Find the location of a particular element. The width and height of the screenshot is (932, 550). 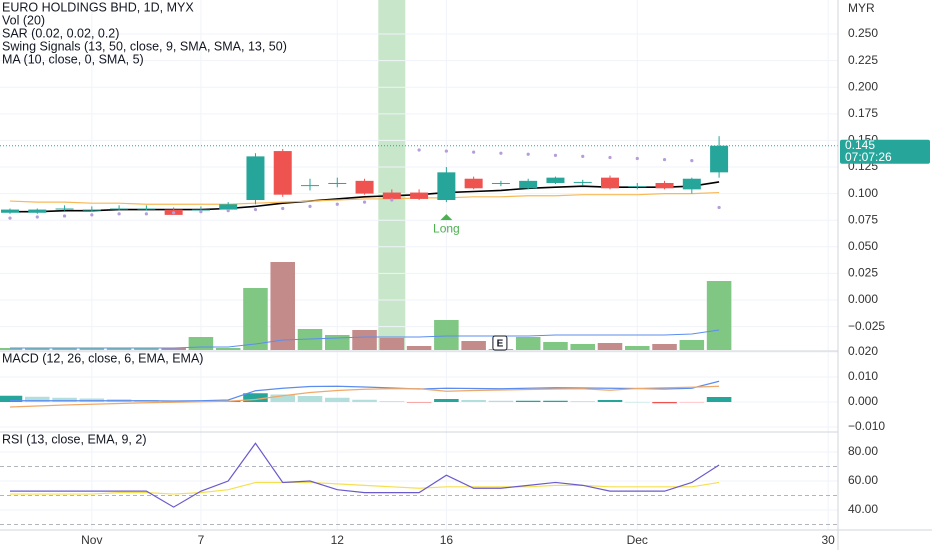

price-tag-value: 0.145 is located at coordinates (860, 145).